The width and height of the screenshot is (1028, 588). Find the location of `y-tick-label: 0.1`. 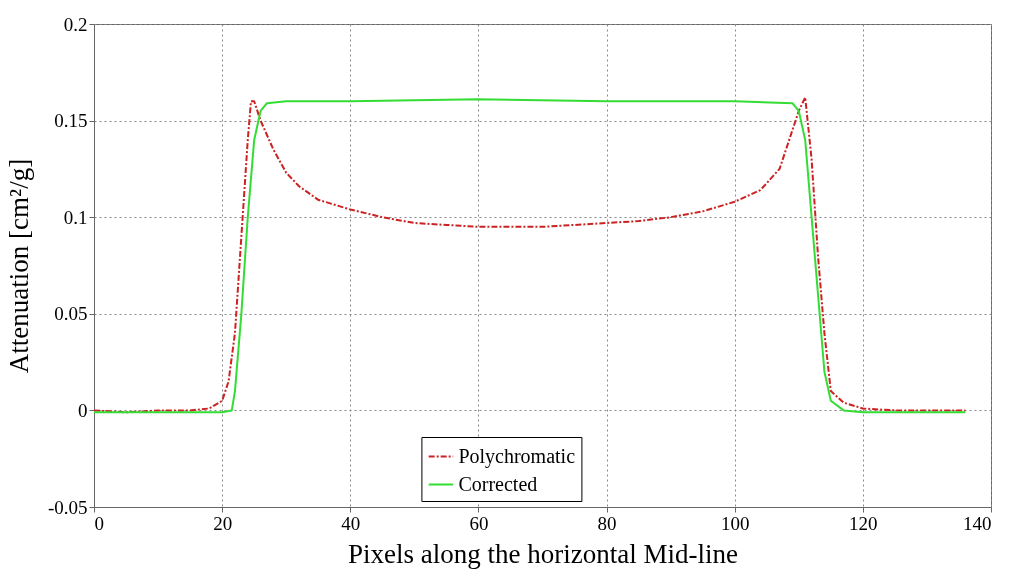

y-tick-label: 0.1 is located at coordinates (75, 217).